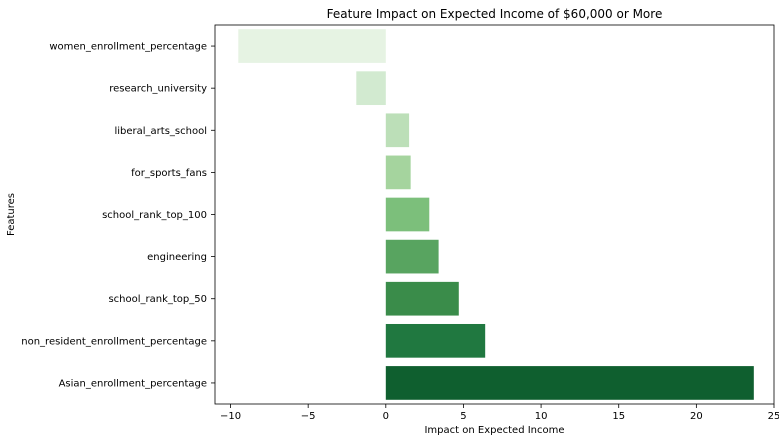 This screenshot has width=779, height=441. What do you see at coordinates (11, 214) in the screenshot?
I see `y-axis-label: Features` at bounding box center [11, 214].